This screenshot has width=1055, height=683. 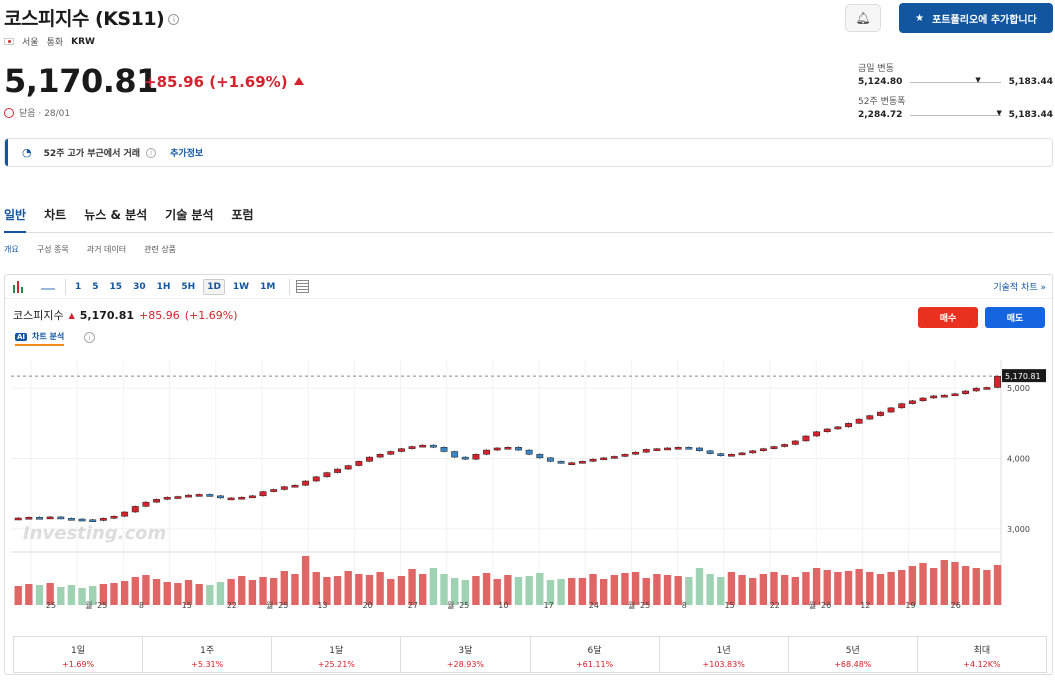 What do you see at coordinates (982, 654) in the screenshot?
I see `performance-cell: 최대 +4.12K%` at bounding box center [982, 654].